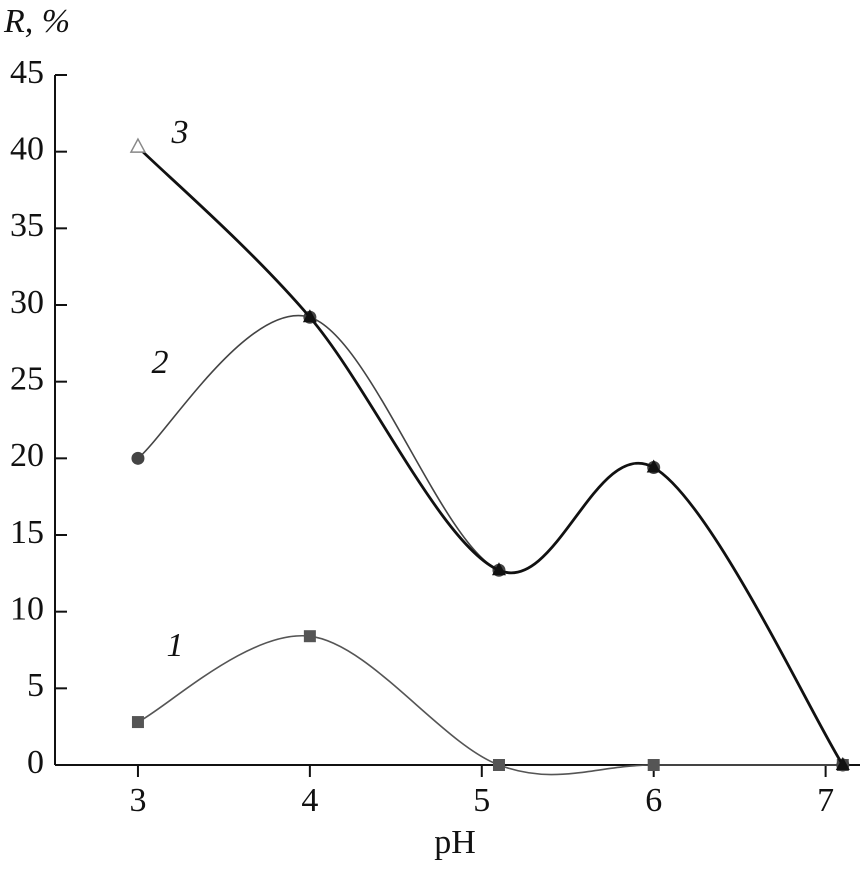 This screenshot has width=863, height=869. Describe the element at coordinates (825, 800) in the screenshot. I see `x-tick-label: 7` at that location.